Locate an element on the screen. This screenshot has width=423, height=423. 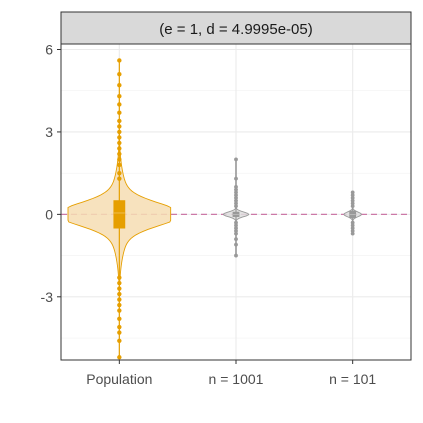
facet-label: (e = 1, d = 4.9995e-05) is located at coordinates (235, 29).